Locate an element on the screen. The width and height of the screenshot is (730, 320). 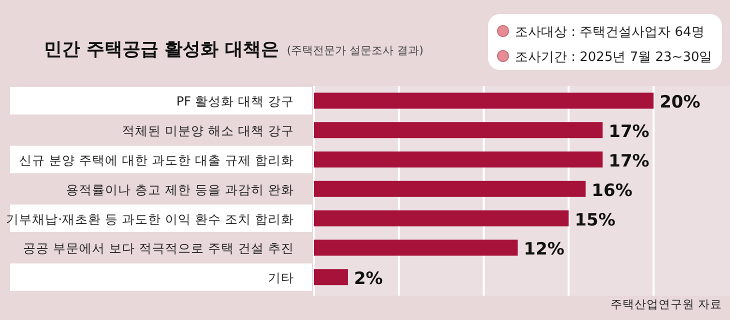
data-label: 20% is located at coordinates (680, 102).